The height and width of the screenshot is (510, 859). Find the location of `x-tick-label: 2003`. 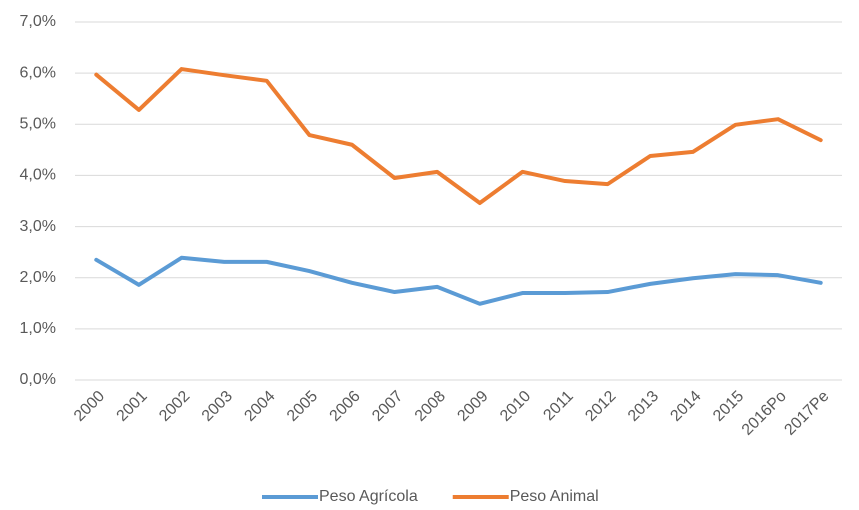

x-tick-label: 2003 is located at coordinates (217, 406).